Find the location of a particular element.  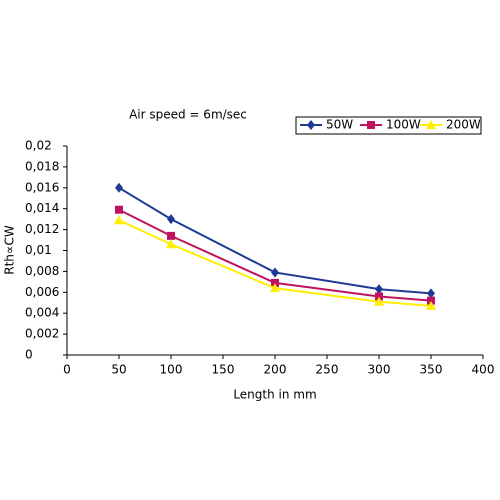

legend-box is located at coordinates (388, 125).